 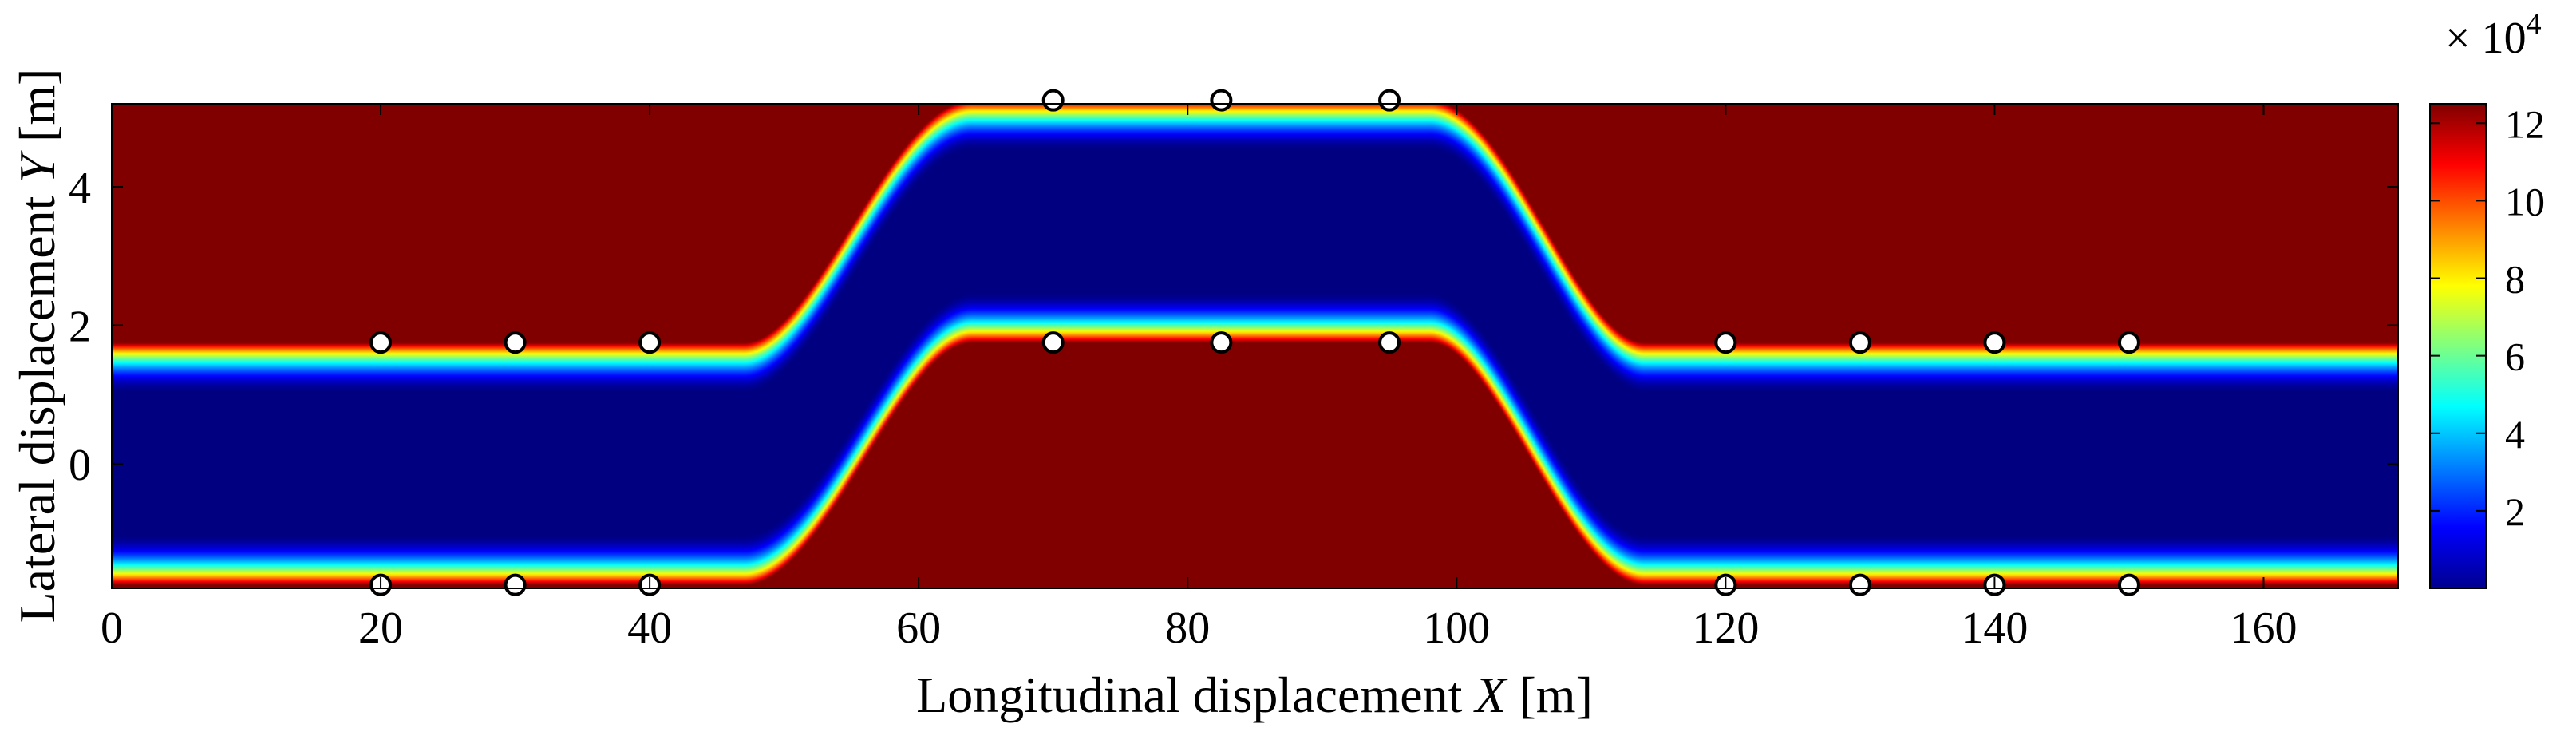 What do you see at coordinates (112, 628) in the screenshot?
I see `x-tick-label: 0` at bounding box center [112, 628].